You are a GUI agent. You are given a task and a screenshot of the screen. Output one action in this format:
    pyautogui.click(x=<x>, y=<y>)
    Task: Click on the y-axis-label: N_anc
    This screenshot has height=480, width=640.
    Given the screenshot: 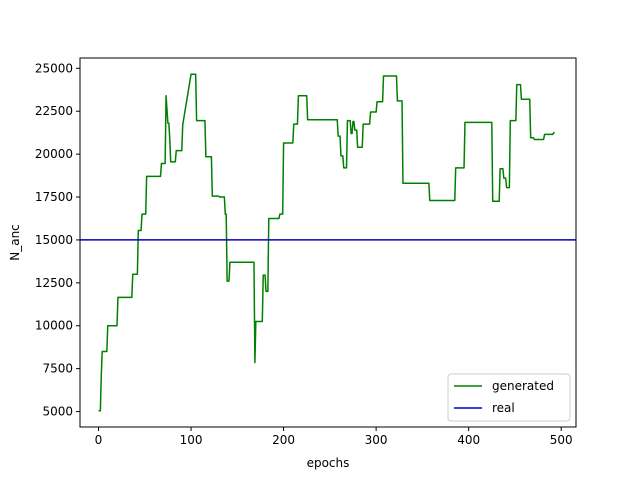 What is the action you would take?
    pyautogui.click(x=15, y=242)
    